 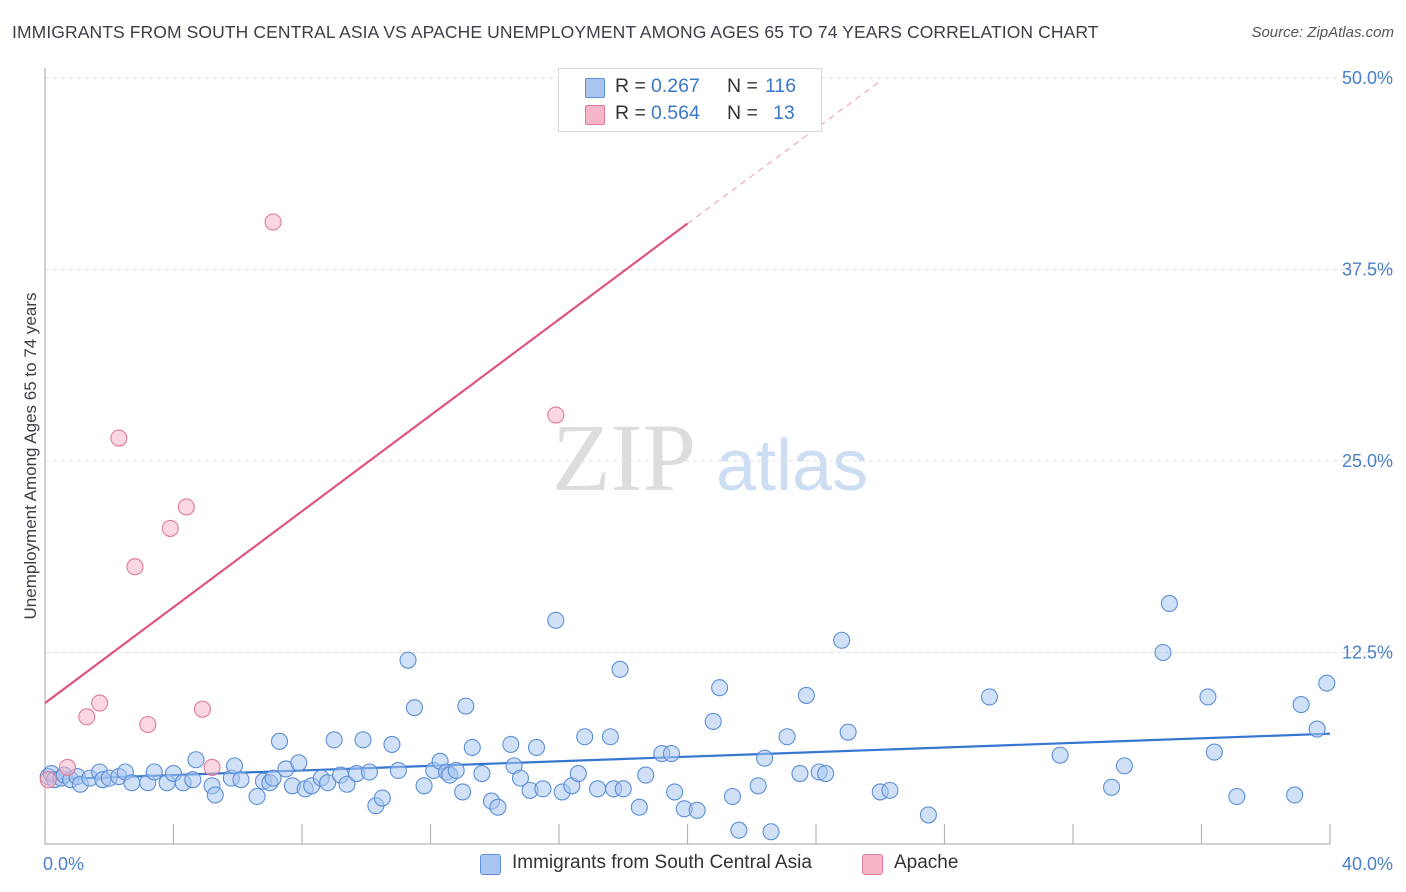 What do you see at coordinates (63, 864) in the screenshot?
I see `x-tick-label-min: 0.0%` at bounding box center [63, 864].